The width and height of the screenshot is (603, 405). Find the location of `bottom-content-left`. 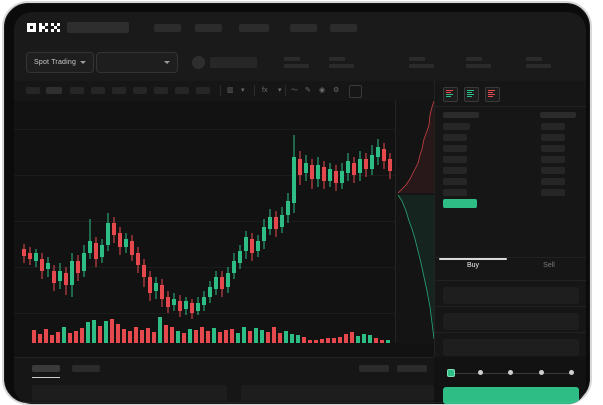

bottom-content-left is located at coordinates (129, 393).